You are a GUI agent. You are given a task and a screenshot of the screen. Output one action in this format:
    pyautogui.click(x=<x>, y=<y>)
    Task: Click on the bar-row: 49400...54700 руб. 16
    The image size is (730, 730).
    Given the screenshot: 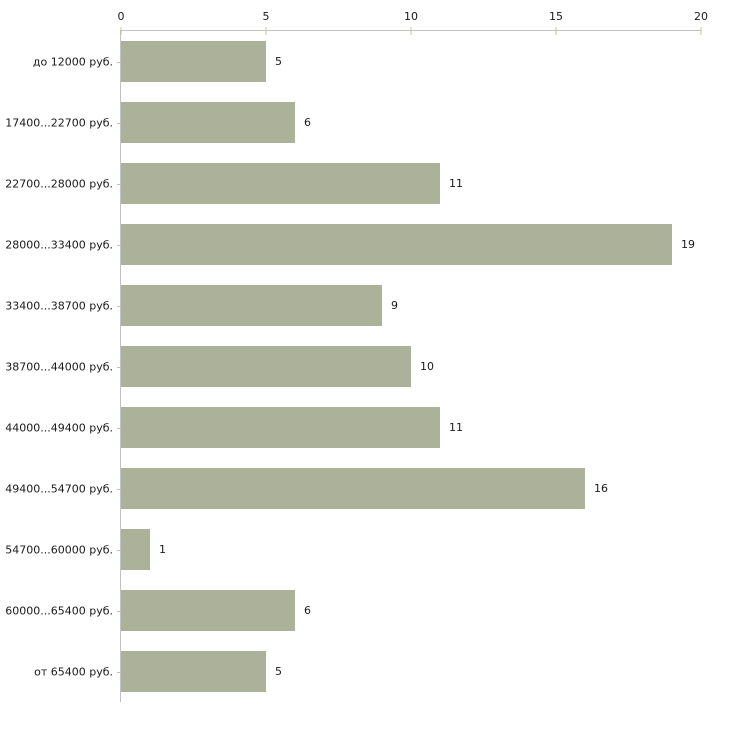 What is the action you would take?
    pyautogui.click(x=353, y=488)
    